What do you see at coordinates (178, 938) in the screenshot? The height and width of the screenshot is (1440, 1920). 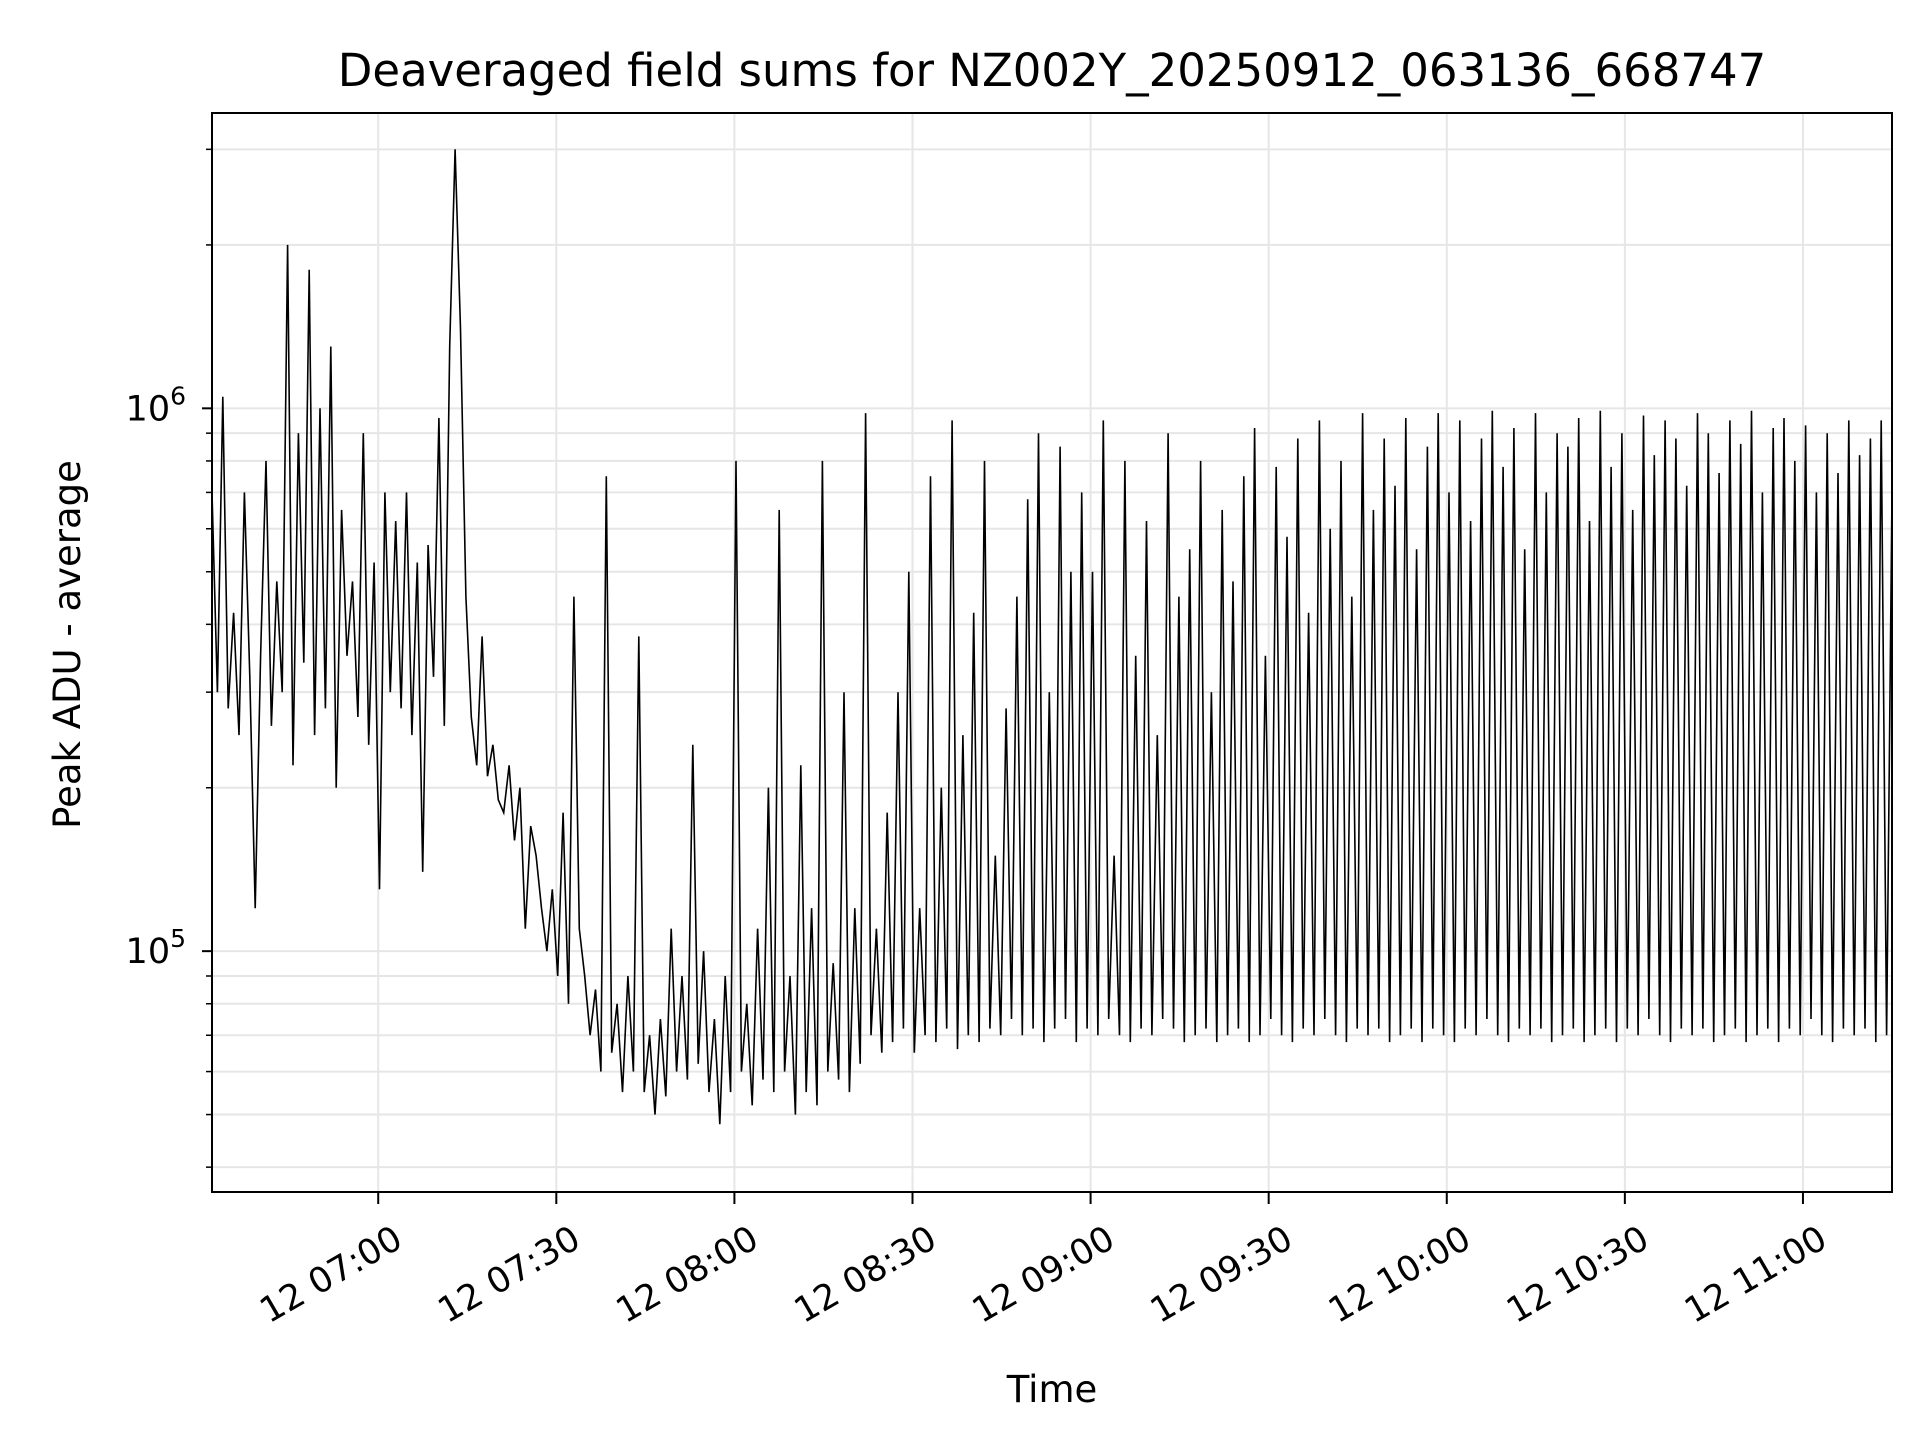 I see `y-tick-exponent: 5` at bounding box center [178, 938].